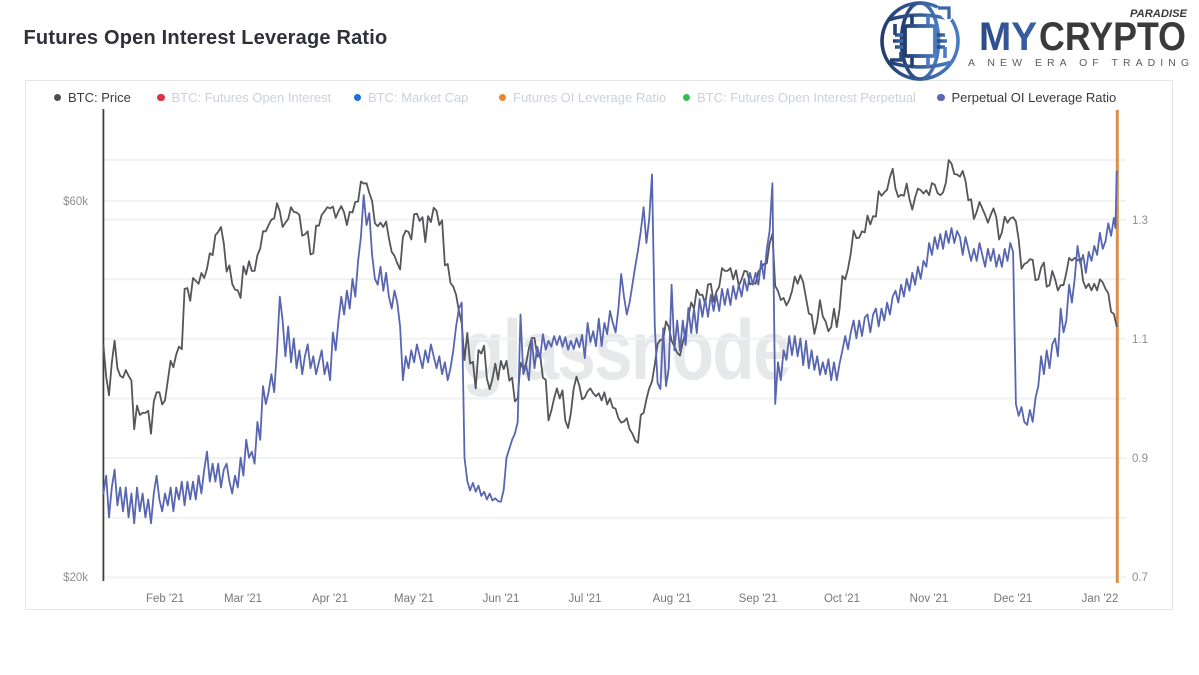 The height and width of the screenshot is (675, 1199). Describe the element at coordinates (1140, 221) in the screenshot. I see `svg-text: 1.3` at that location.